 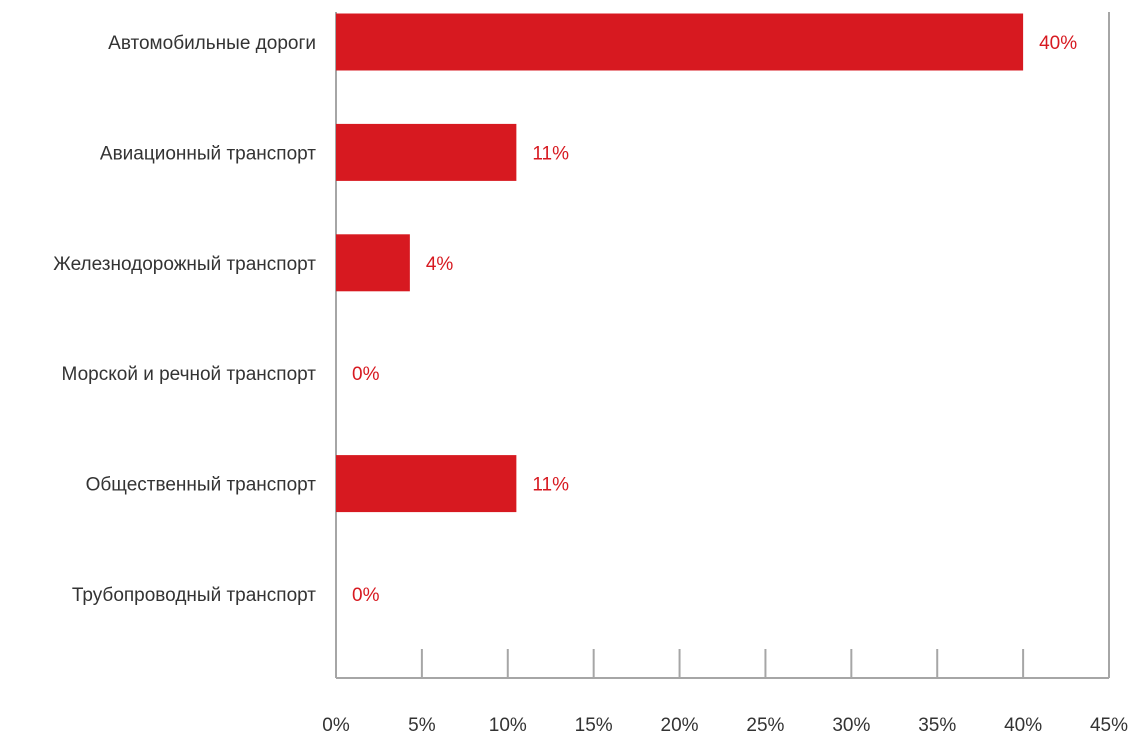 What do you see at coordinates (550, 153) in the screenshot?
I see `data-label-1: 11%` at bounding box center [550, 153].